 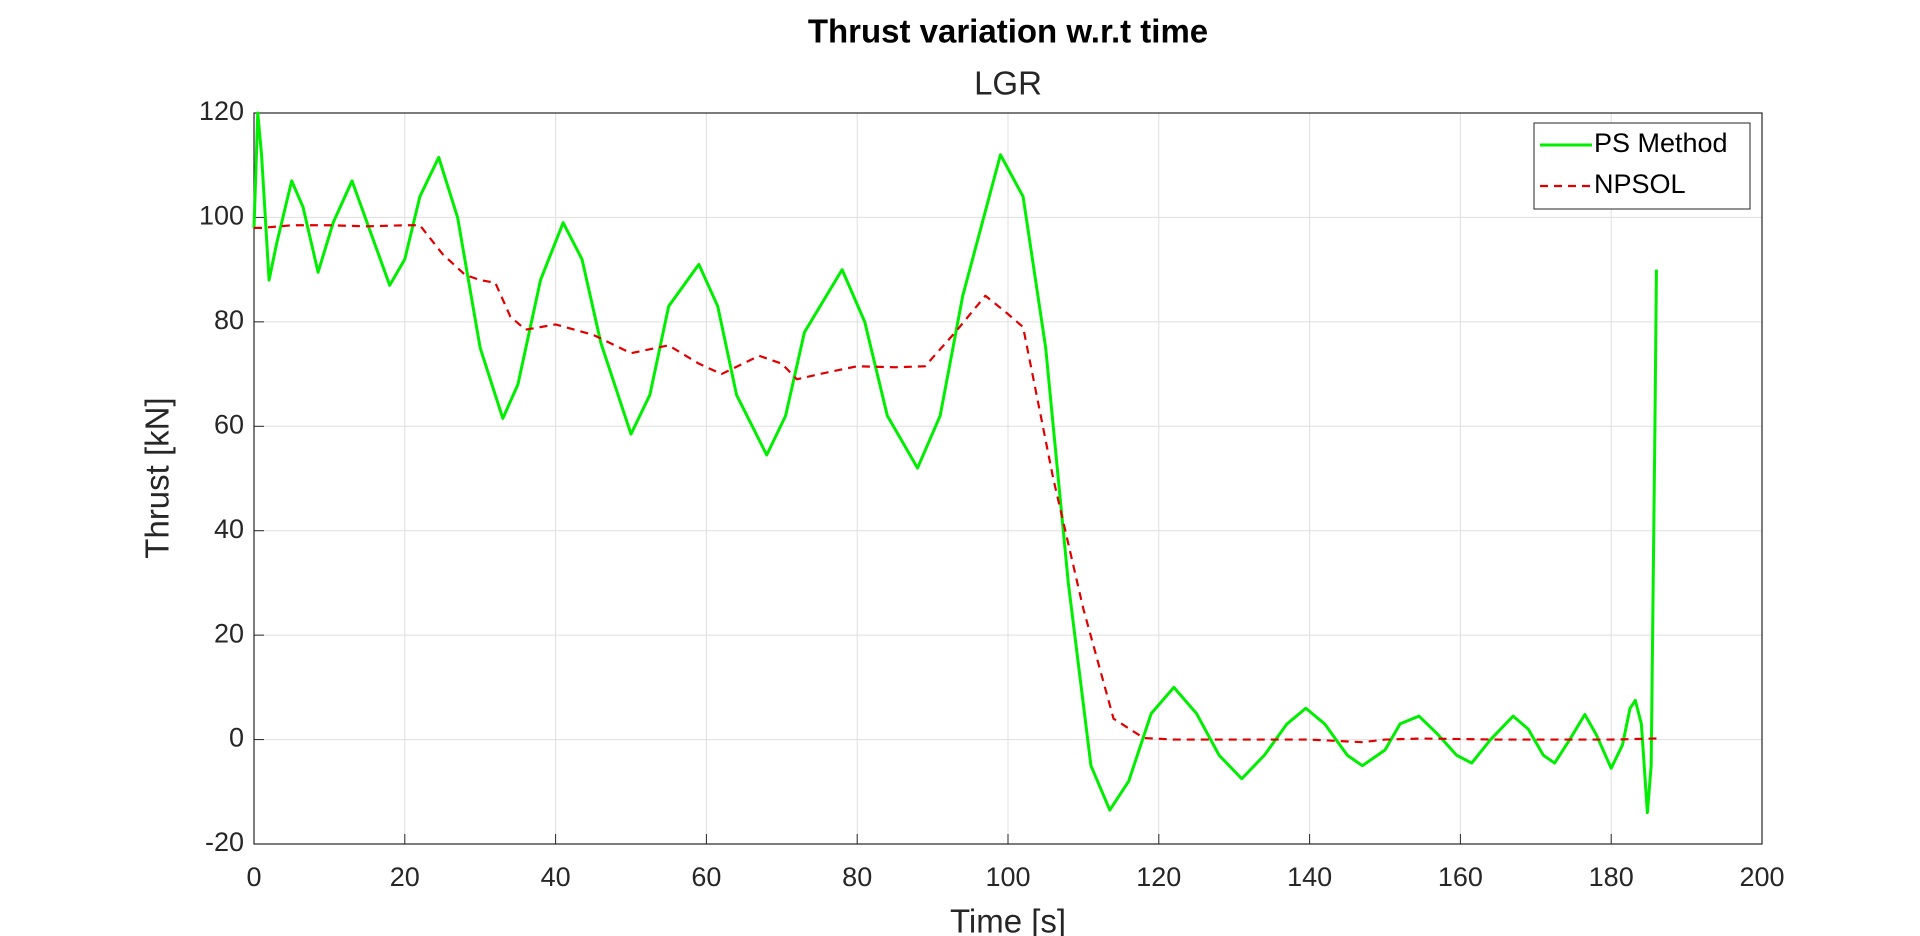 What do you see at coordinates (221, 216) in the screenshot?
I see `y-tick-label: 100` at bounding box center [221, 216].